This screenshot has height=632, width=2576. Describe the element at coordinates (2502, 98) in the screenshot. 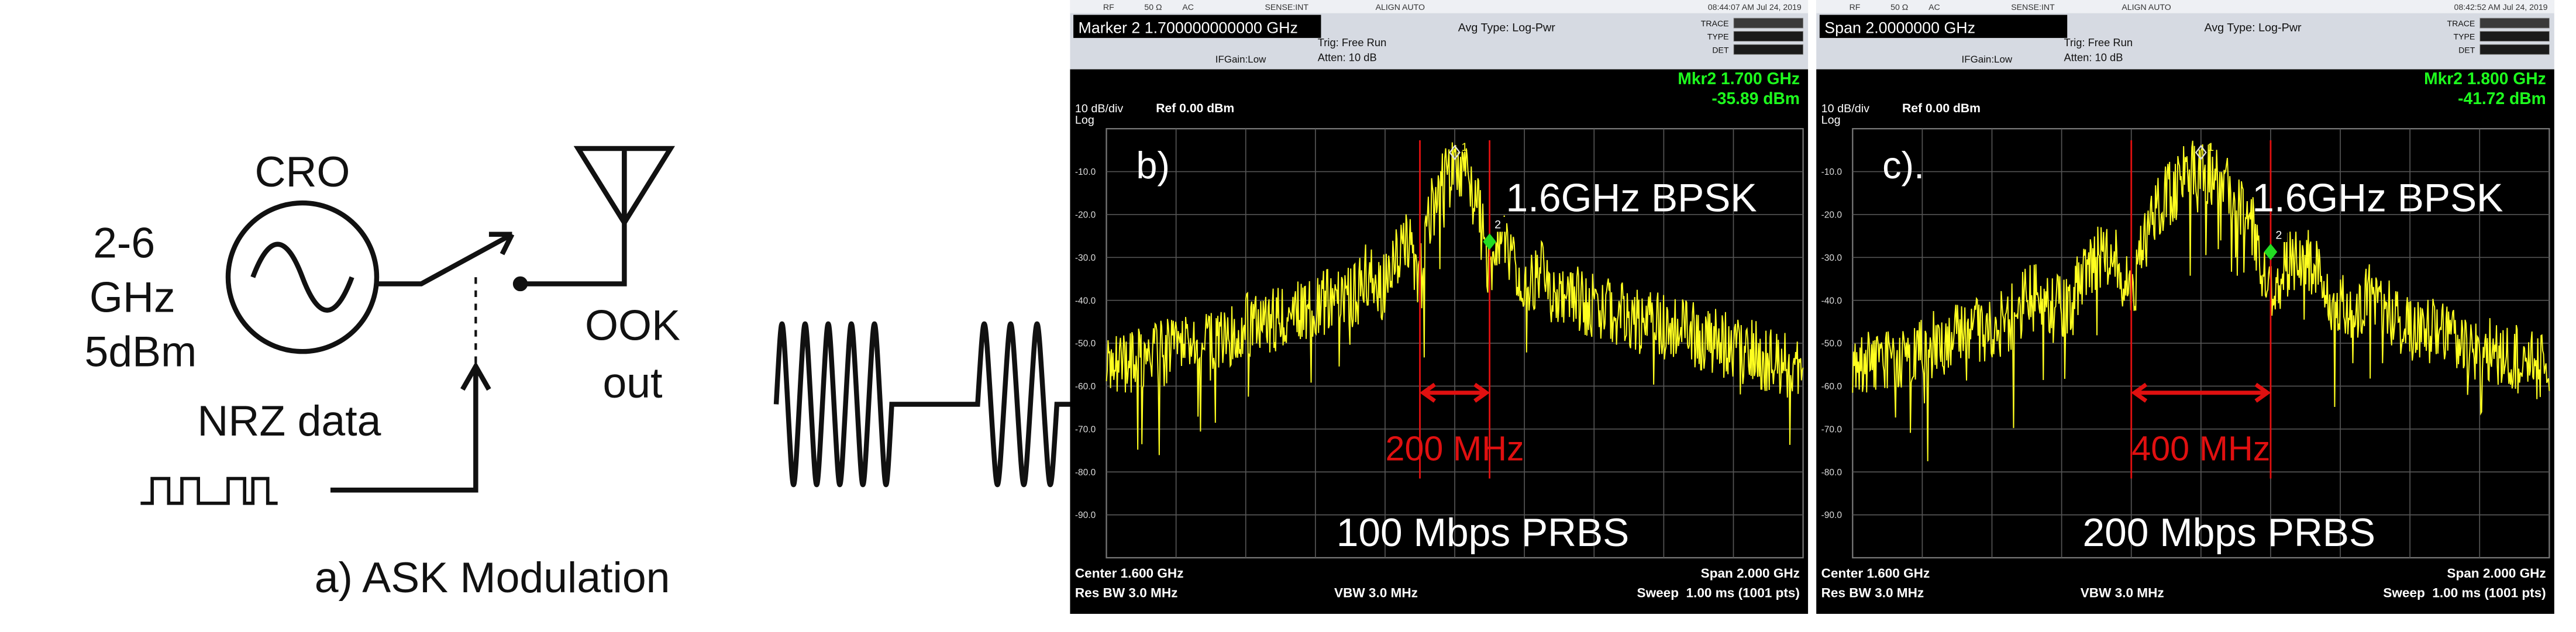

I see `marker-readout: -41.72 dBm` at that location.